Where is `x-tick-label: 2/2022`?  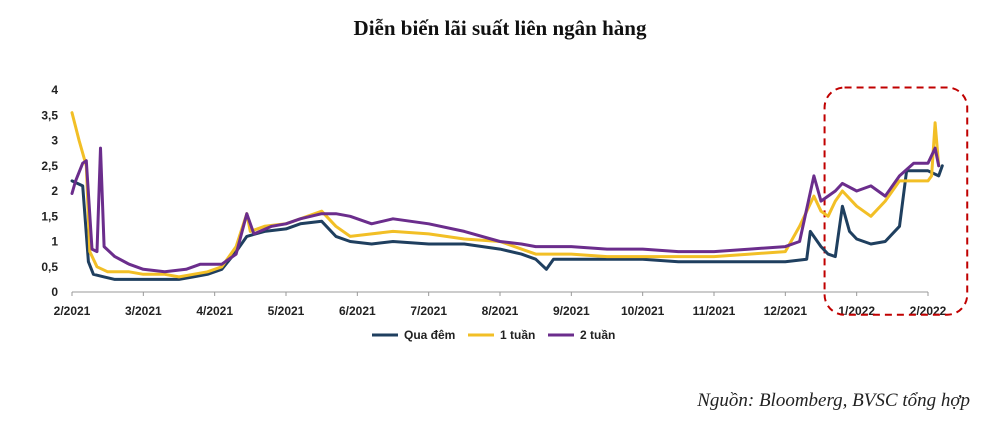 x-tick-label: 2/2022 is located at coordinates (928, 311).